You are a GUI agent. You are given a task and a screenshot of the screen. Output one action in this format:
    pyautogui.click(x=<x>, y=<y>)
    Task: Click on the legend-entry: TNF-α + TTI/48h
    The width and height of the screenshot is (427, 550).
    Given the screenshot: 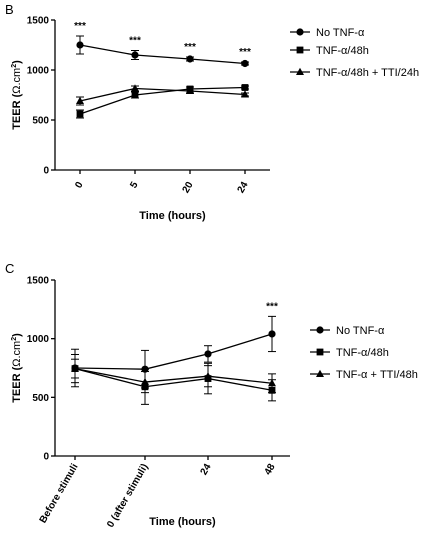 What is the action you would take?
    pyautogui.click(x=364, y=375)
    